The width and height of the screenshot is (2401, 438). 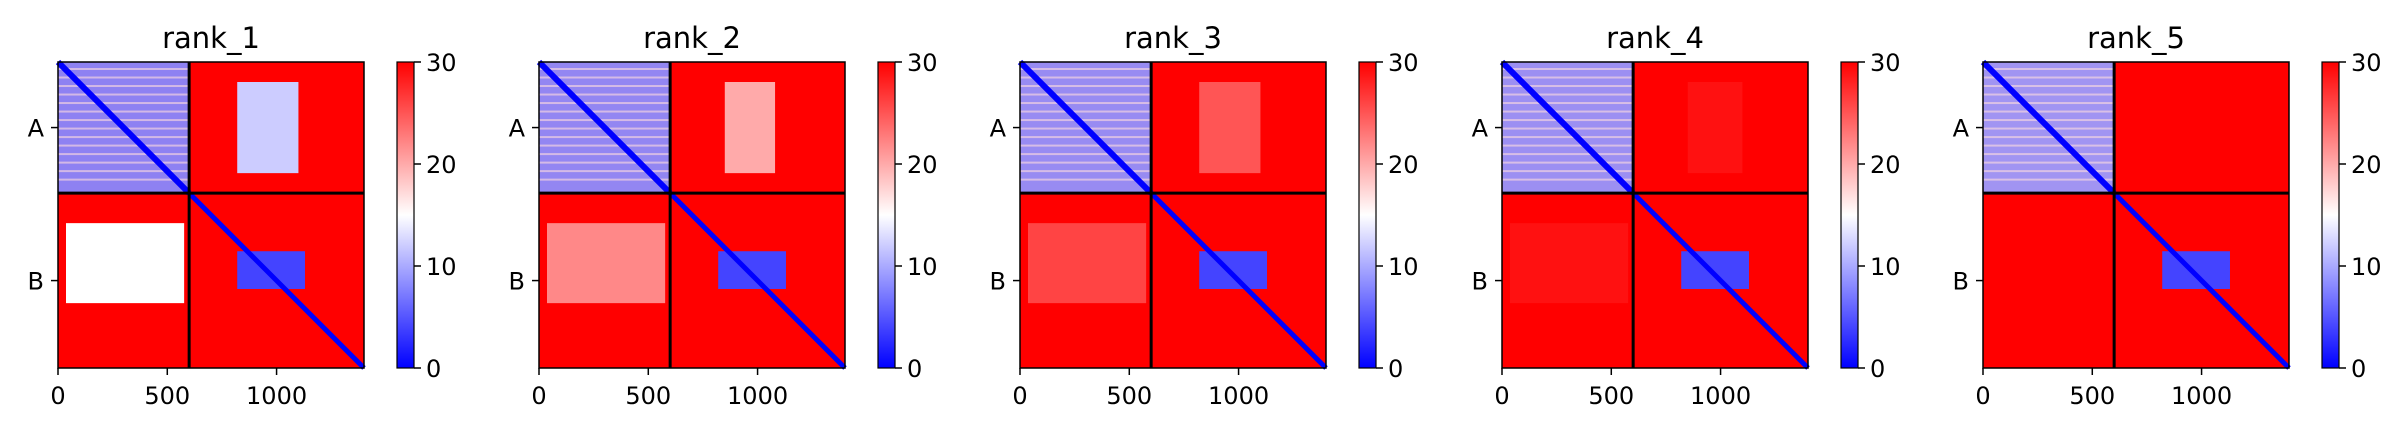 What do you see at coordinates (1655, 38) in the screenshot?
I see `panel-title: rank_4` at bounding box center [1655, 38].